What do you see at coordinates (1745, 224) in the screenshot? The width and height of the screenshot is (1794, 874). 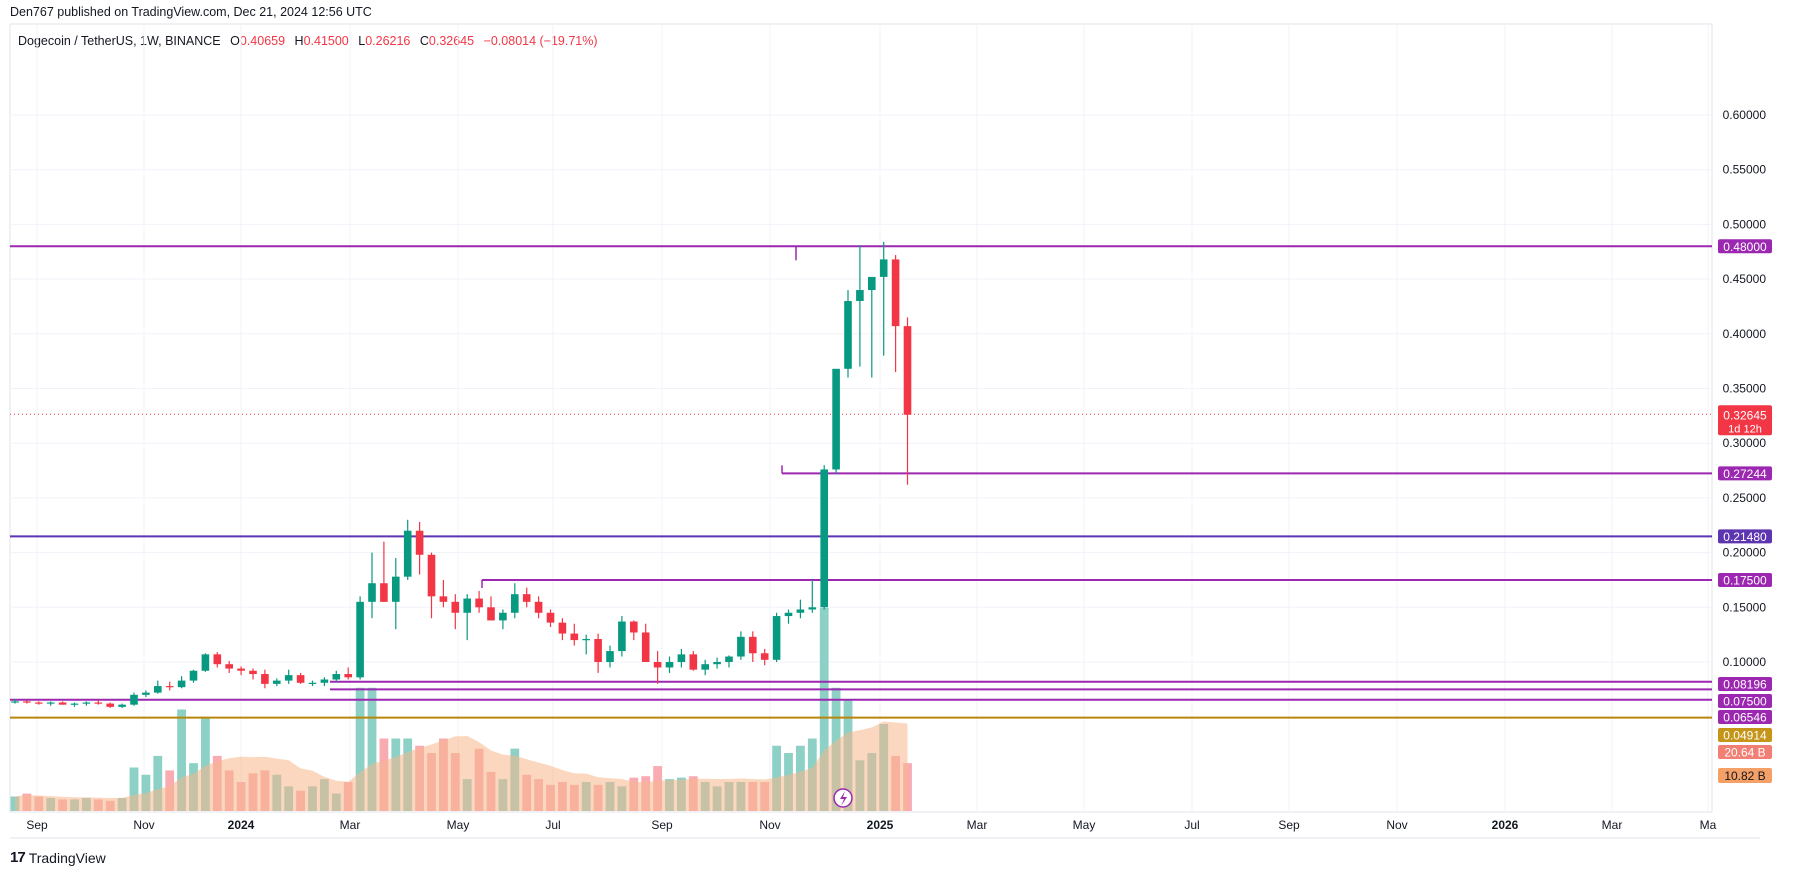 I see `y-tick-label: 0.50000` at bounding box center [1745, 224].